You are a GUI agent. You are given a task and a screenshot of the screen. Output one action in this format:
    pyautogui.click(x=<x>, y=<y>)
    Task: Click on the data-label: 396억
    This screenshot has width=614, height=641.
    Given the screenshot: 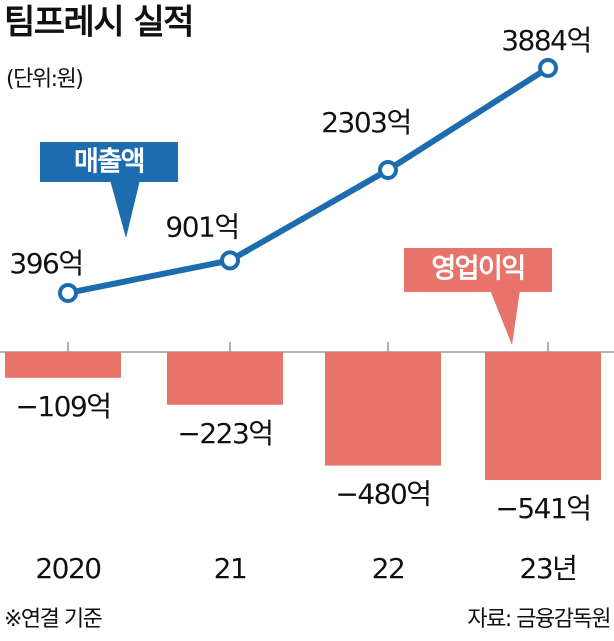 What is the action you would take?
    pyautogui.click(x=45, y=263)
    